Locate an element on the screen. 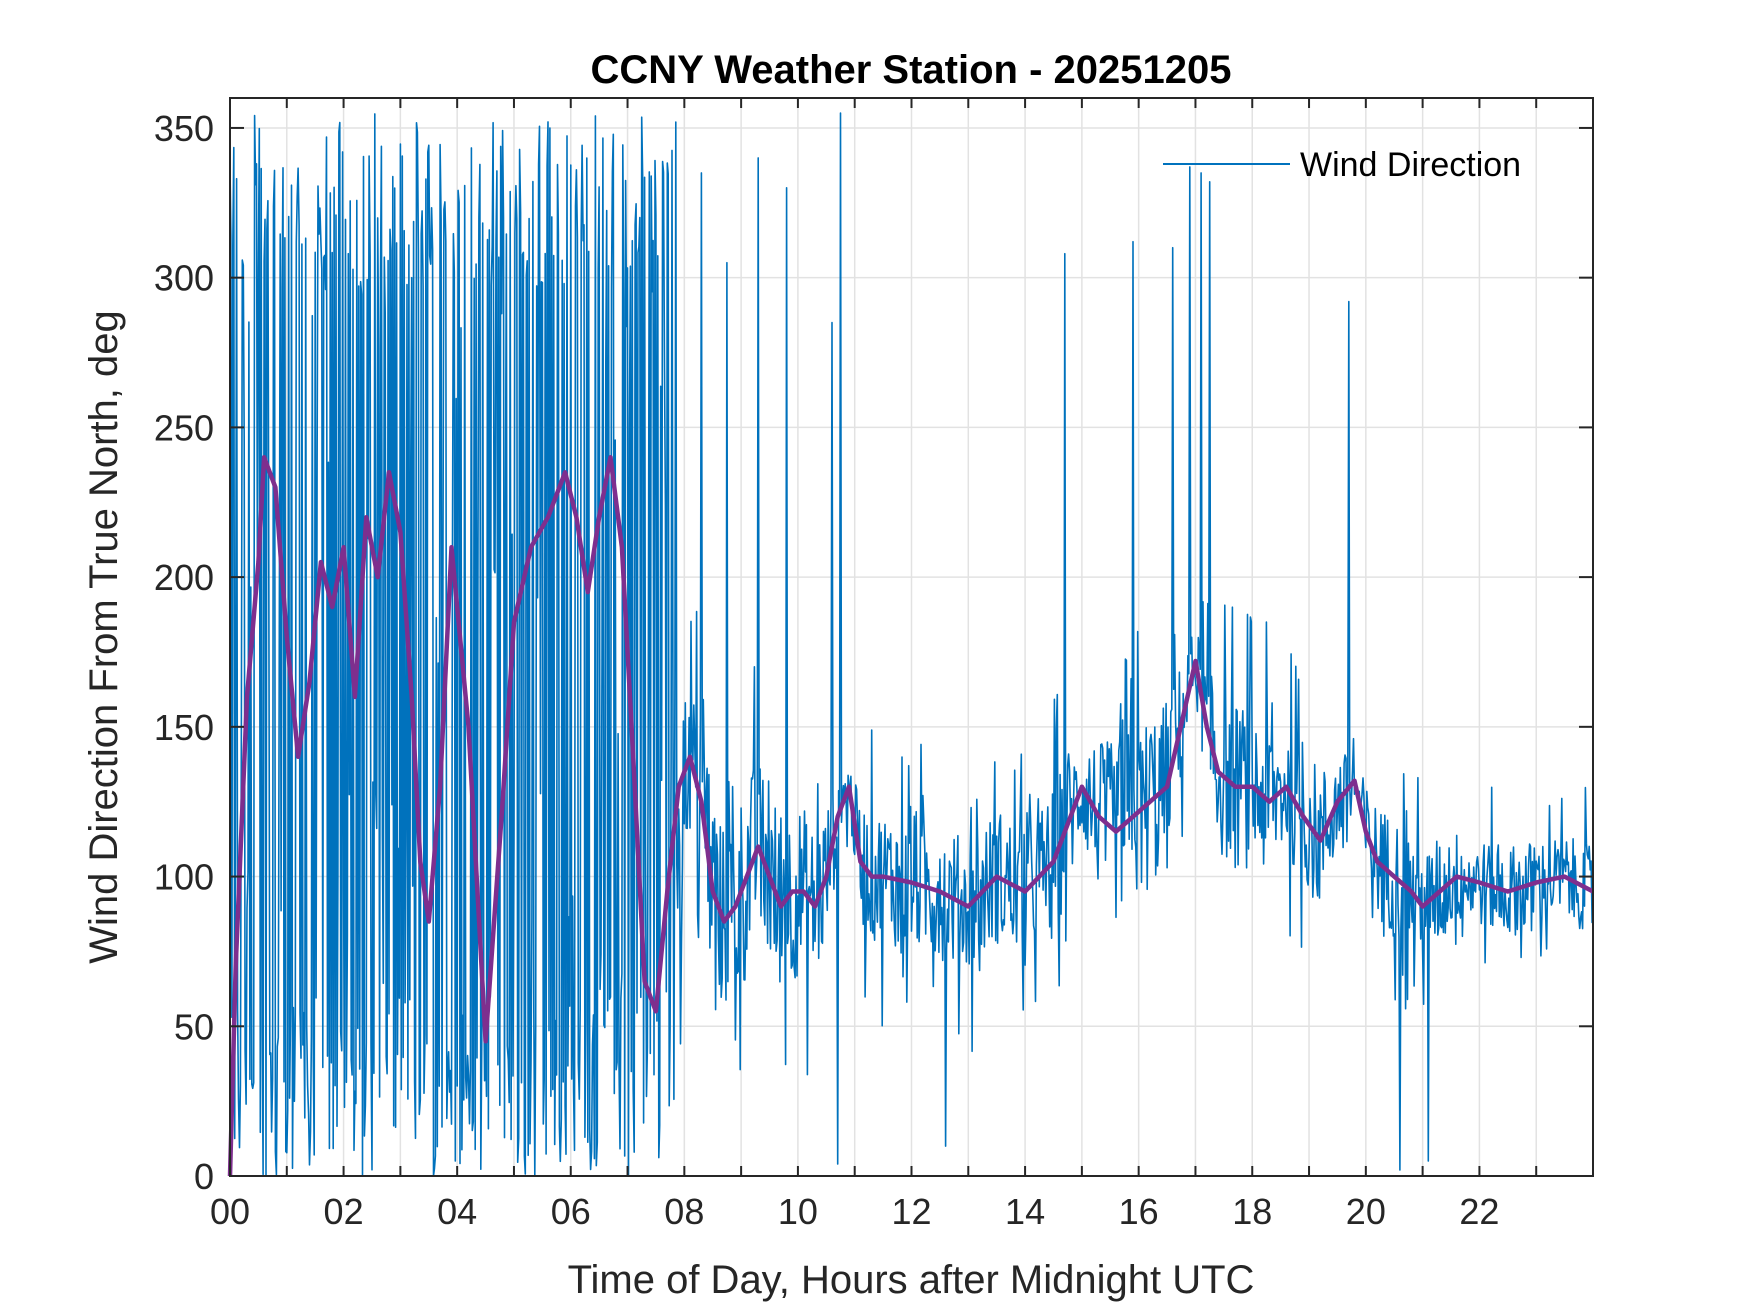 The height and width of the screenshot is (1313, 1750). y-tick-label: 200 is located at coordinates (184, 577).